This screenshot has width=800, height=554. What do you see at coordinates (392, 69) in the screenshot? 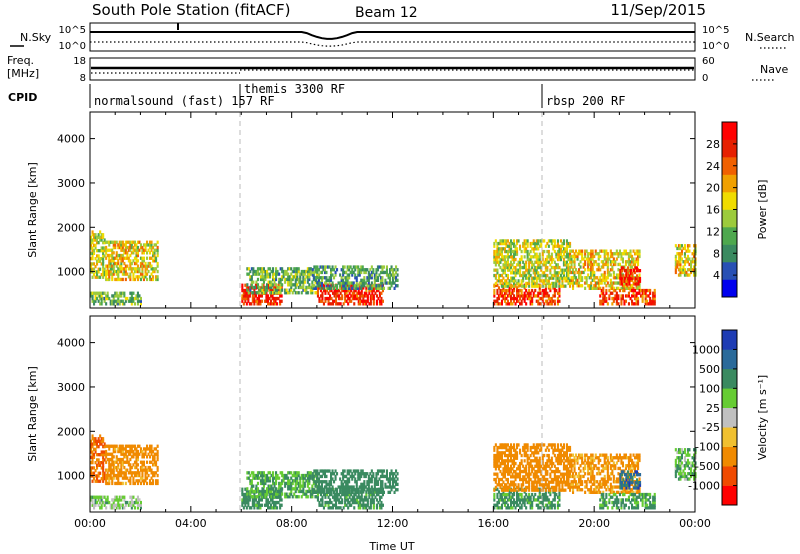
I see `frequency-panel-frame` at bounding box center [392, 69].